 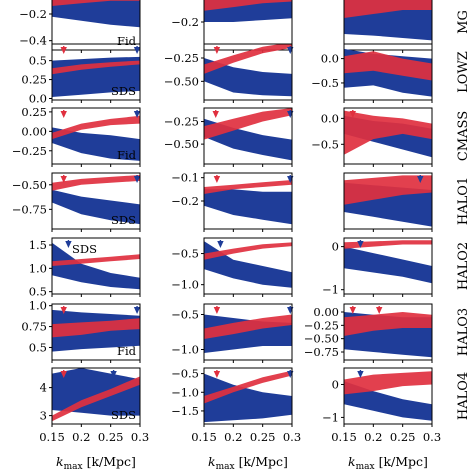 What do you see at coordinates (34, 327) in the screenshot?
I see `y-tick-label: 0.75` at bounding box center [34, 327].